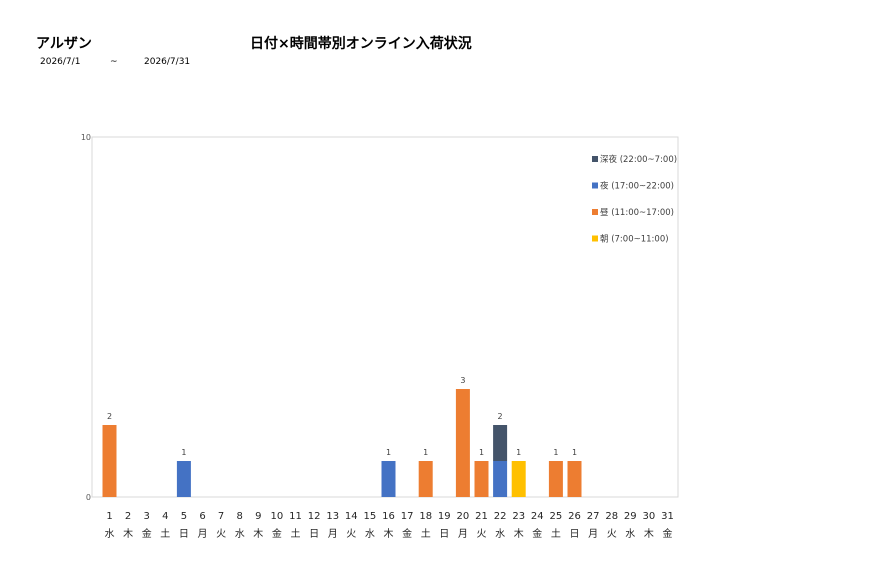 This screenshot has height=578, width=877. What do you see at coordinates (638, 159) in the screenshot?
I see `legend-label: 深夜 (22:00~7:00)` at bounding box center [638, 159].